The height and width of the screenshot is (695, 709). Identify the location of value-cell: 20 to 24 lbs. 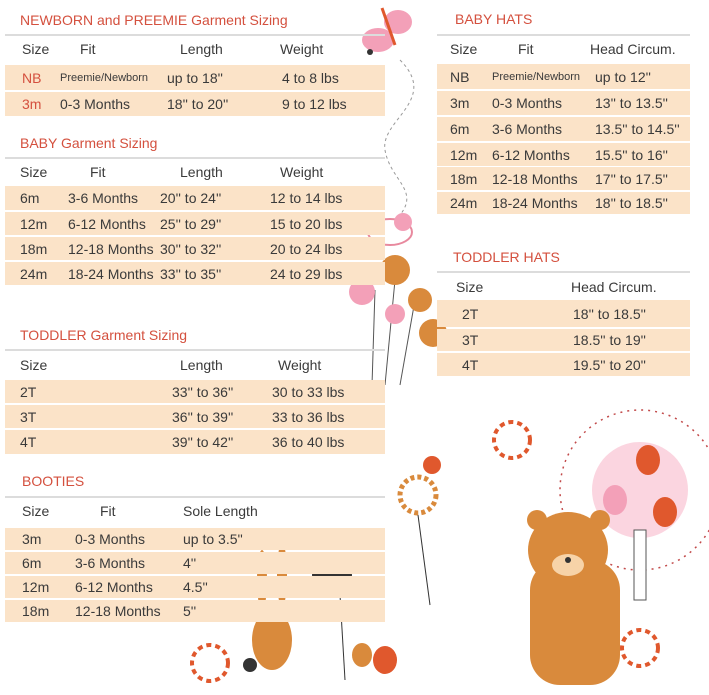
(306, 248).